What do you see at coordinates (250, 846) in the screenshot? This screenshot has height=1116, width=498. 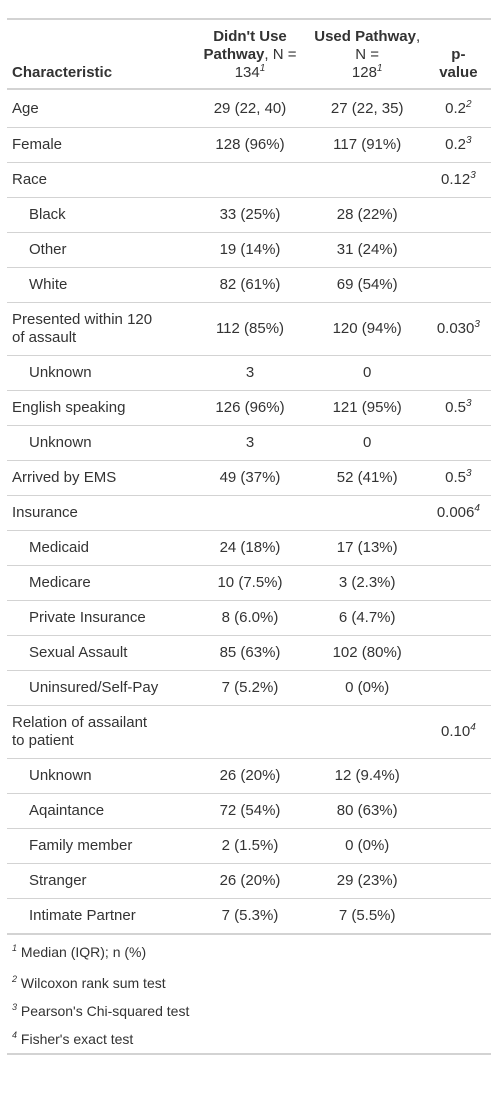 I see `cell-didnt-use-pathway: 2 (1.5%)` at bounding box center [250, 846].